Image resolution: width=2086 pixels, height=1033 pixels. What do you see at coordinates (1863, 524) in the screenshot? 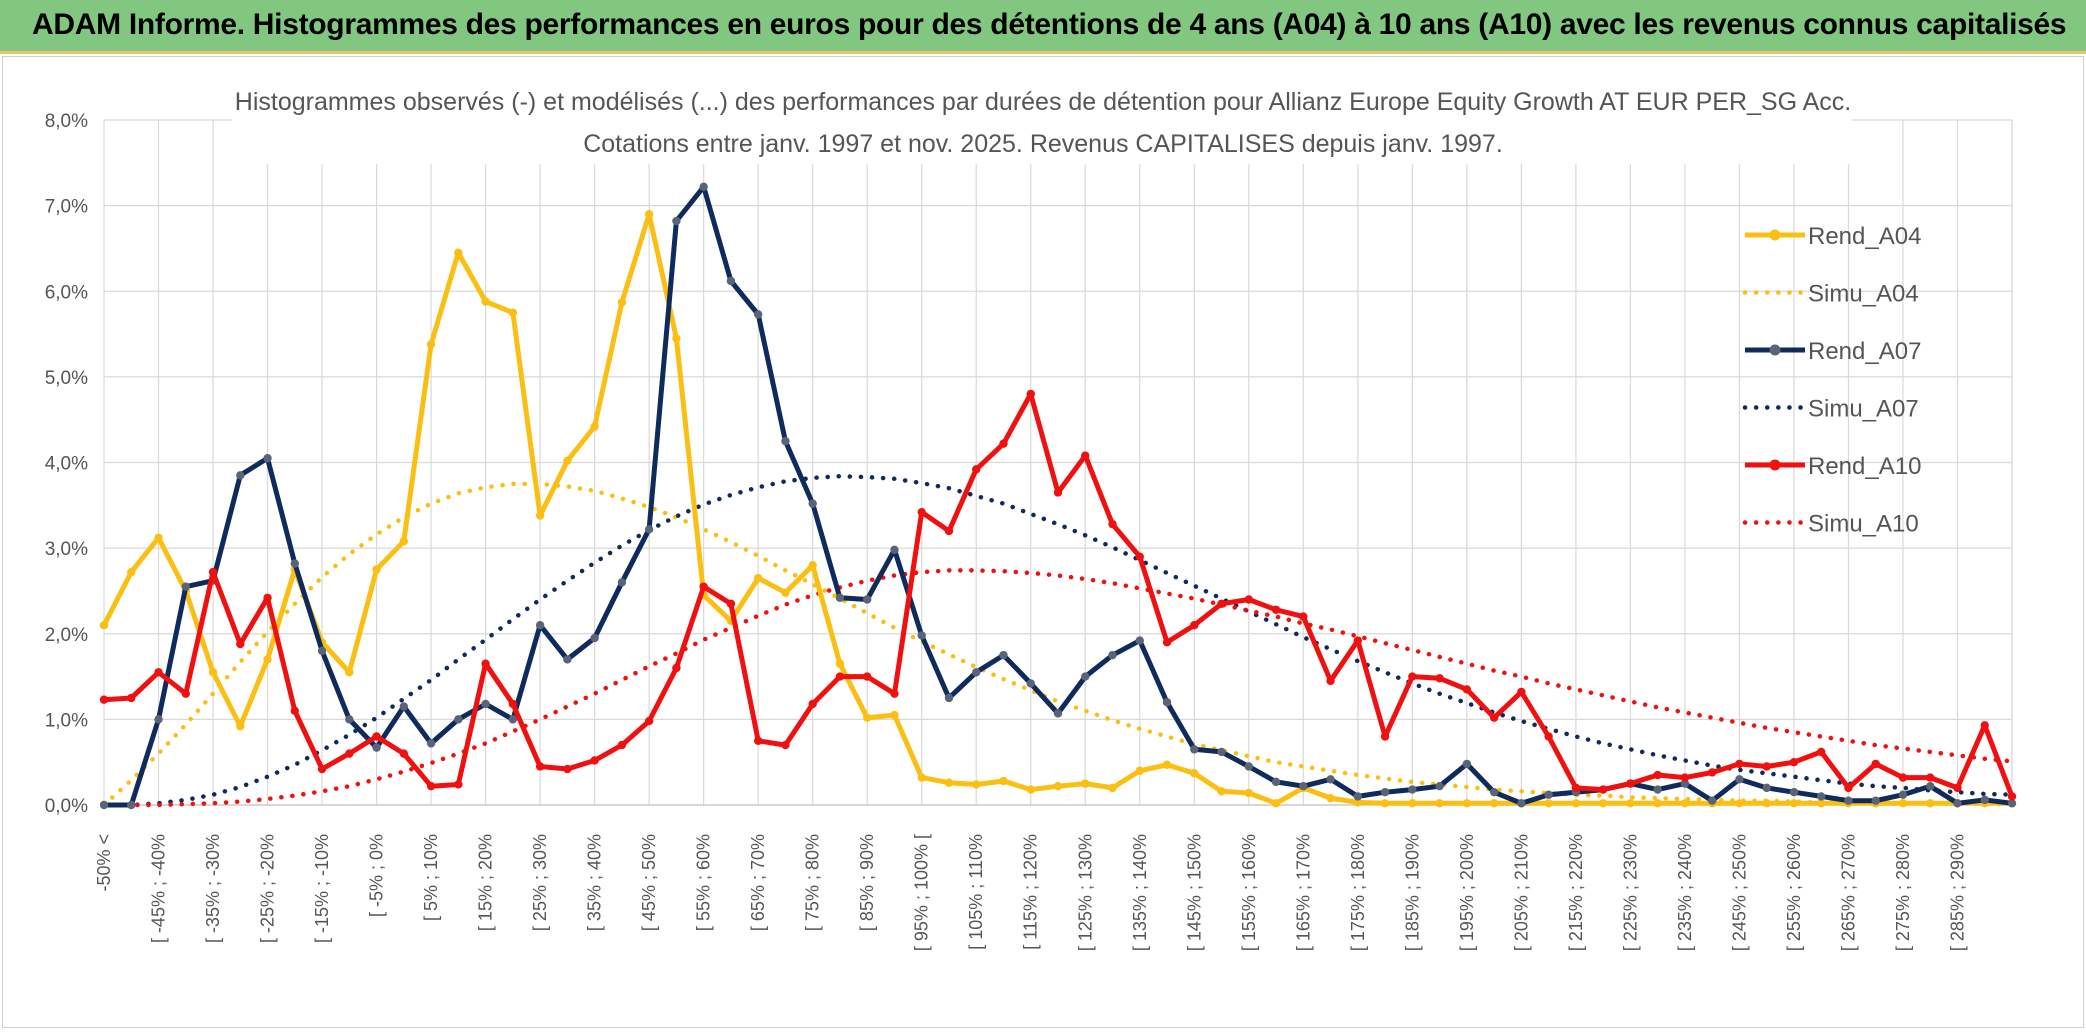
I see `legend-label: Simu_A10` at bounding box center [1863, 524].